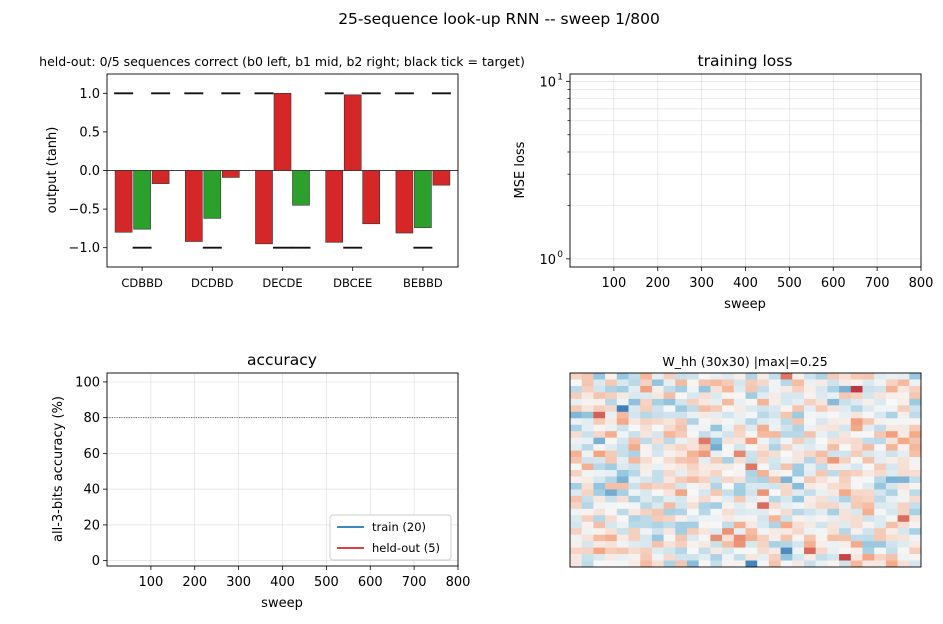  Describe the element at coordinates (194, 582) in the screenshot. I see `x-tick-label: 200` at that location.